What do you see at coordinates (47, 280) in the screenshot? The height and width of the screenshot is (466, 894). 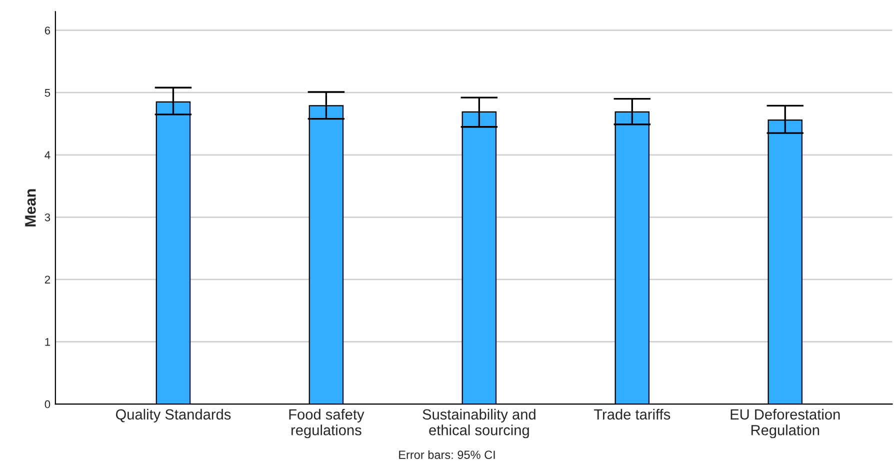 I see `y-tick-label: 2` at bounding box center [47, 280].